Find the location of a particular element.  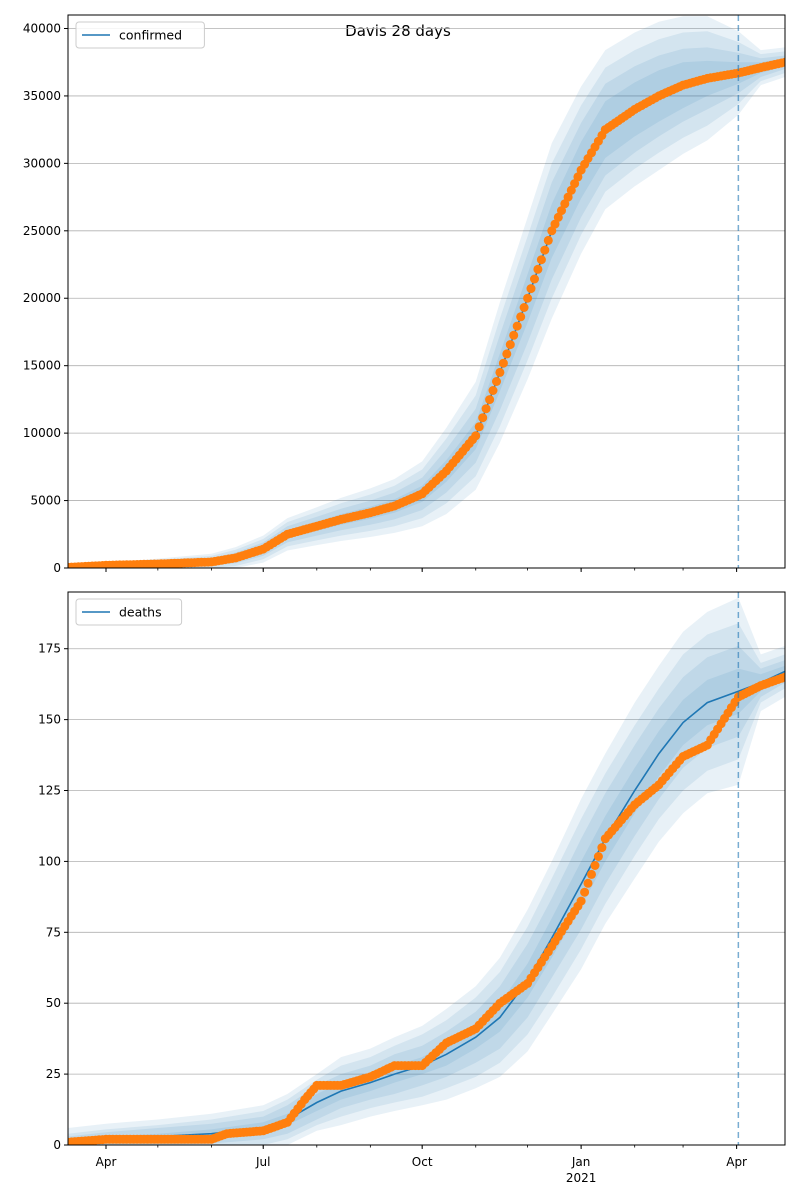

y-tick-label: 15000 is located at coordinates (42, 366).